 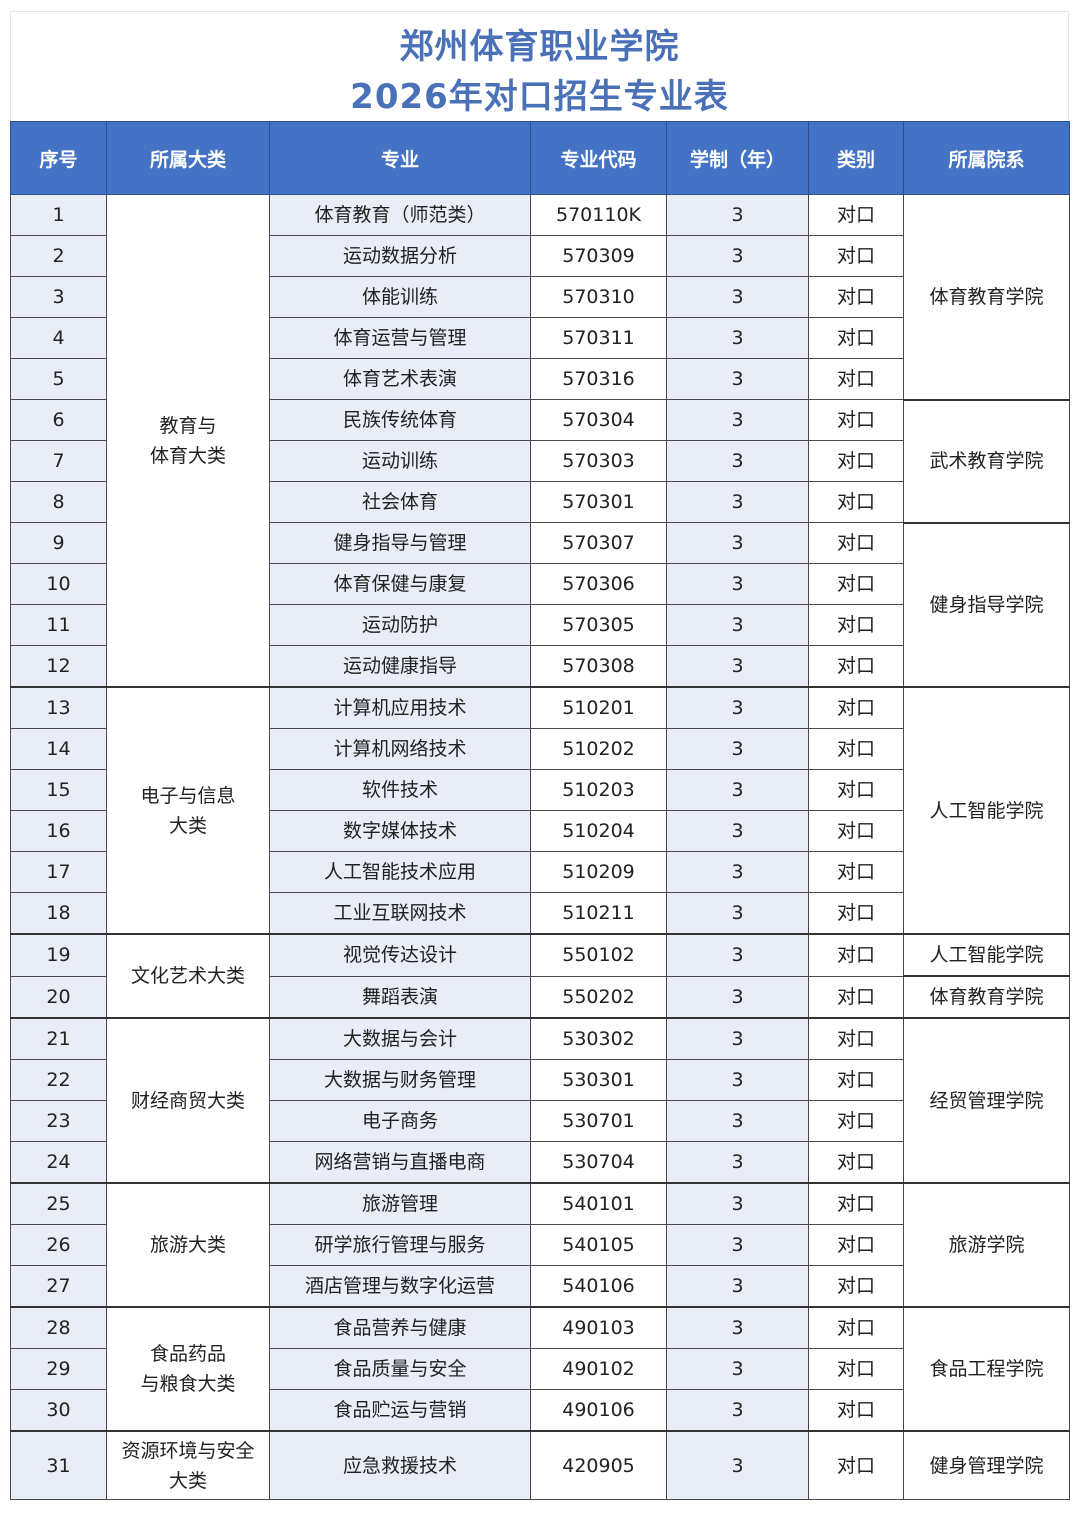 What do you see at coordinates (737, 158) in the screenshot?
I see `header-years: 学制（年）` at bounding box center [737, 158].